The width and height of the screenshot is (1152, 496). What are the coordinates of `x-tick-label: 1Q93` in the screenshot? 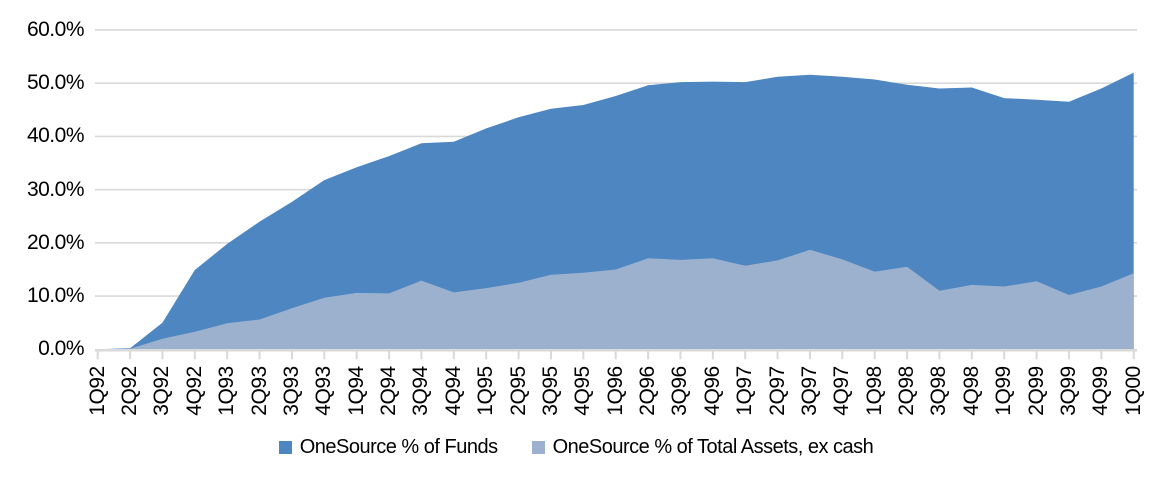 It's located at (227, 391).